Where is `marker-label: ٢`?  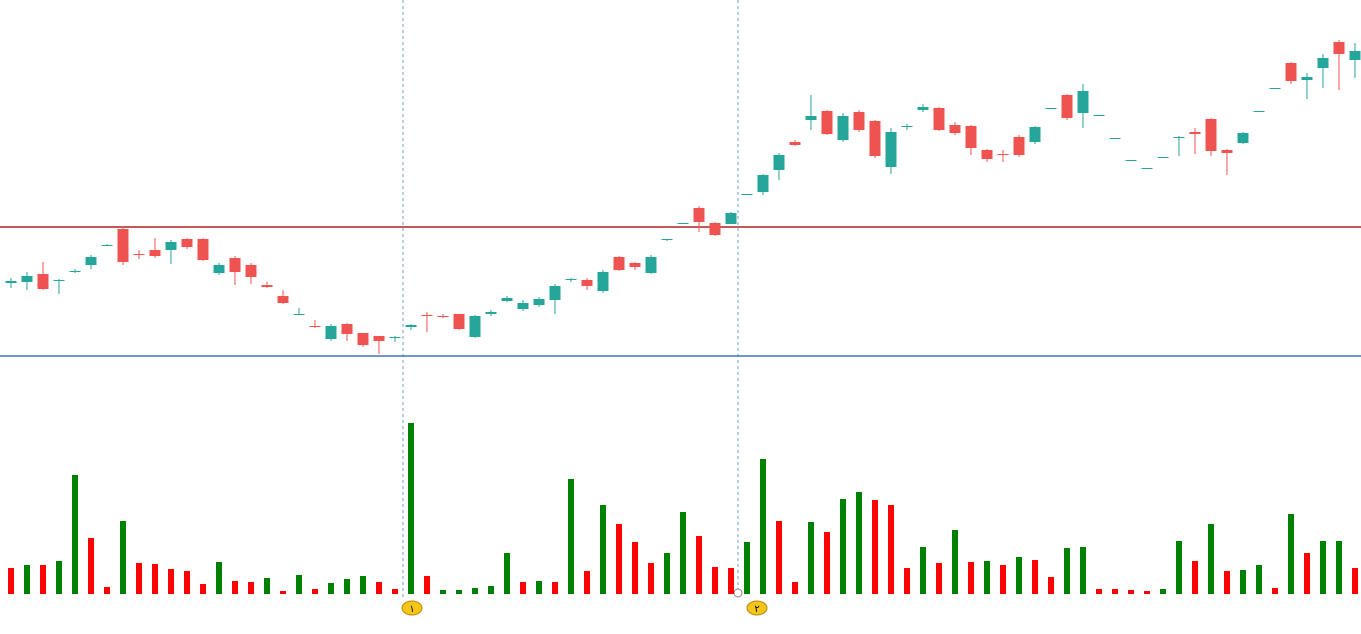 marker-label: ٢ is located at coordinates (756, 609).